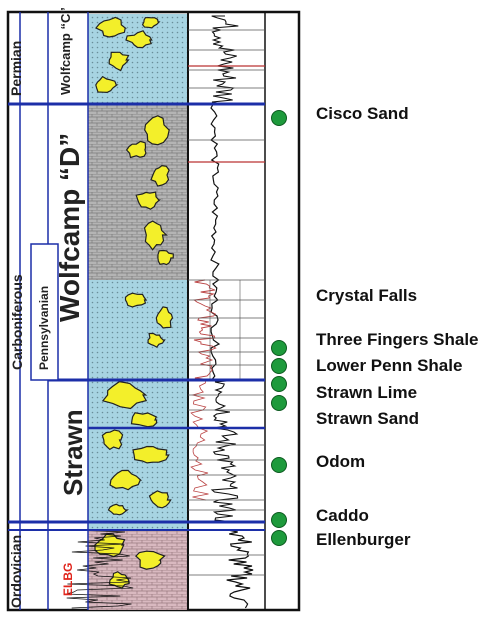 The image size is (494, 619). I want to click on pennsylvanian-box, so click(44, 312).